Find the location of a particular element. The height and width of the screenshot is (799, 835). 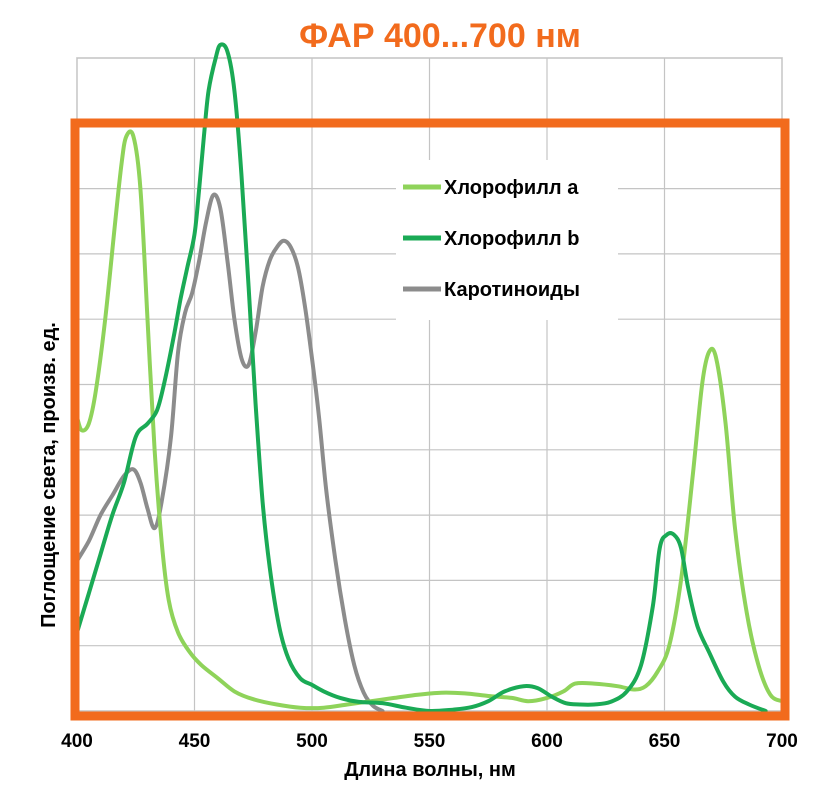

x-tick-label: 550 is located at coordinates (430, 741).